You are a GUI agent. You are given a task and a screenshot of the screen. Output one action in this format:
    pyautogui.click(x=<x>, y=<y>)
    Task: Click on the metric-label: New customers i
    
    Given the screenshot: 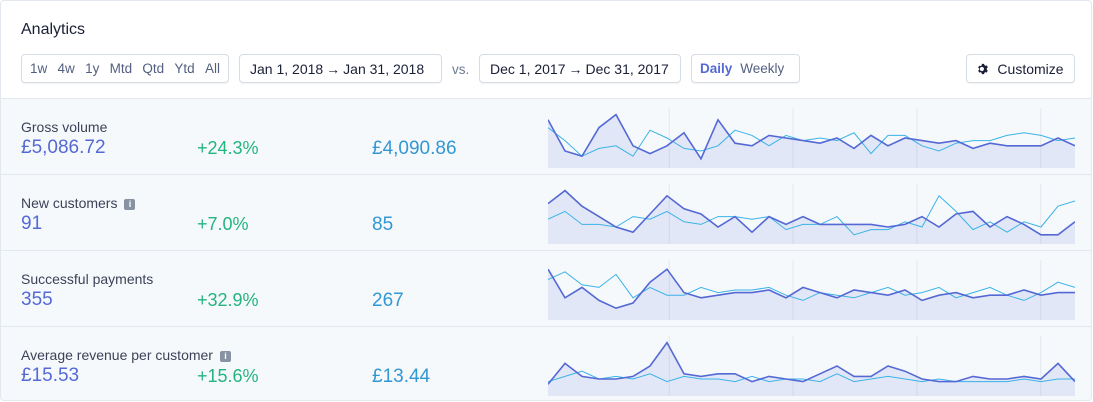 What is the action you would take?
    pyautogui.click(x=78, y=203)
    